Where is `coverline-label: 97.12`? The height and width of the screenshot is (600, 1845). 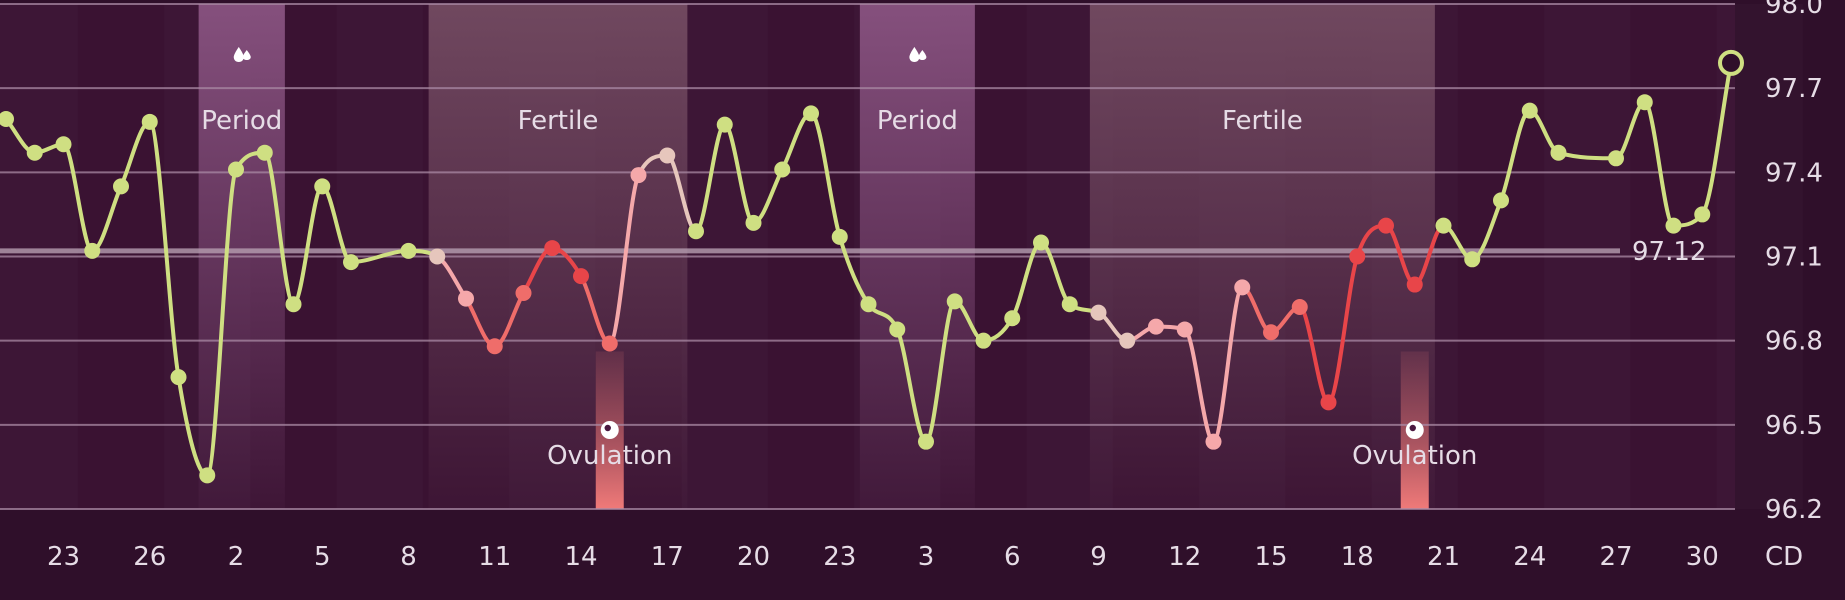 coverline-label: 97.12 is located at coordinates (1669, 252).